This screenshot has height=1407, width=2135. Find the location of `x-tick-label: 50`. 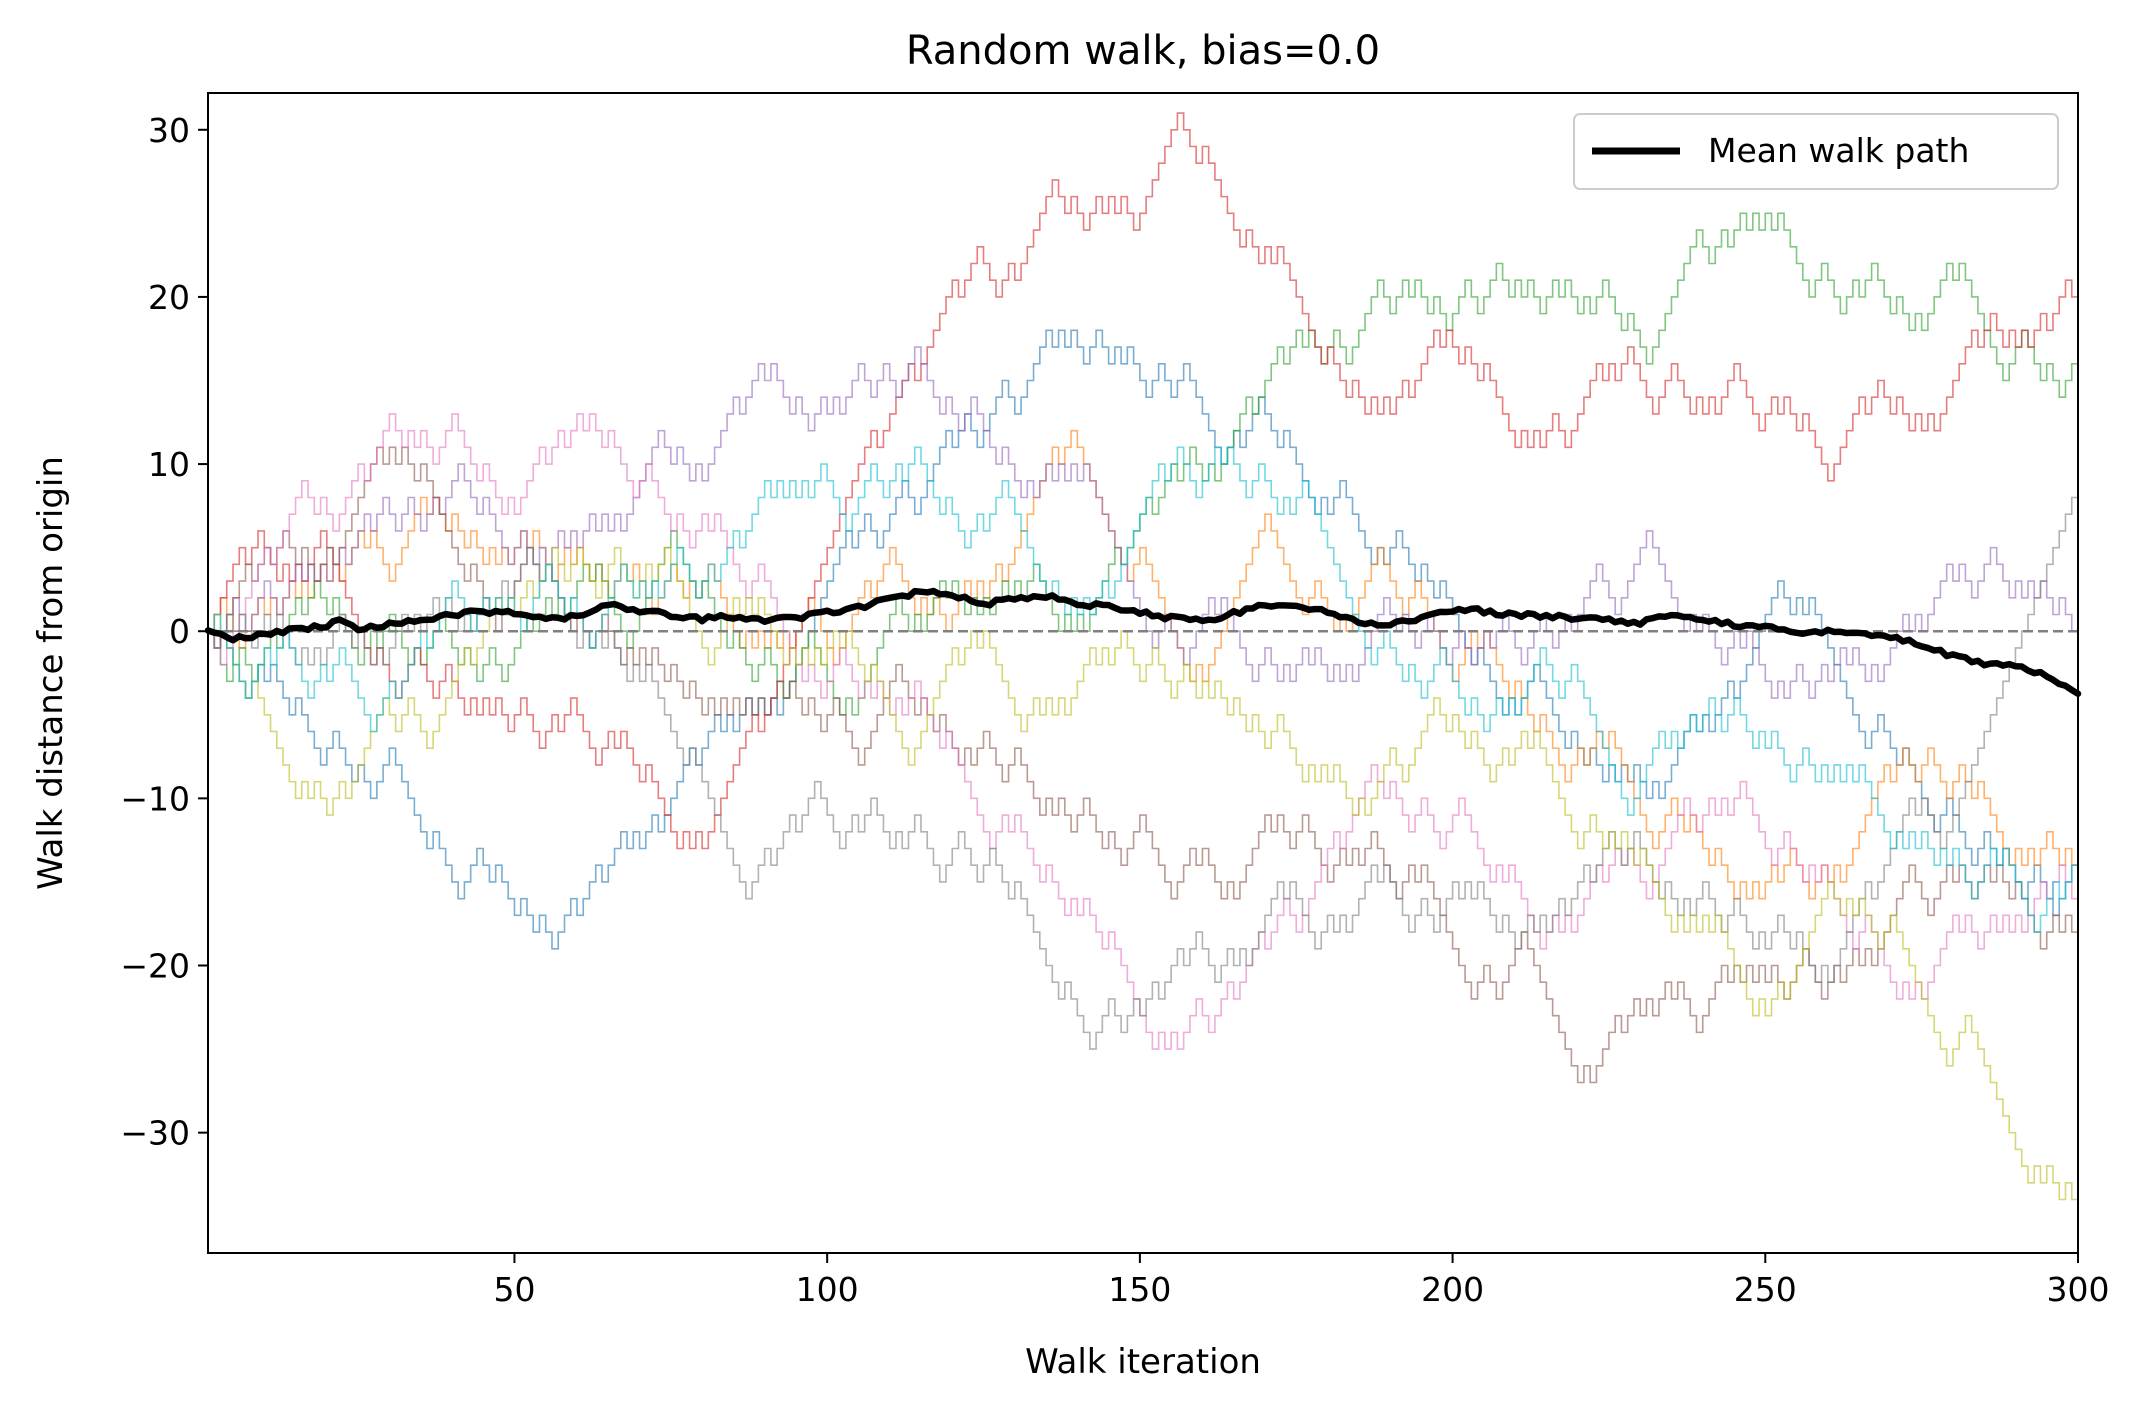

x-tick-label: 50 is located at coordinates (514, 1289).